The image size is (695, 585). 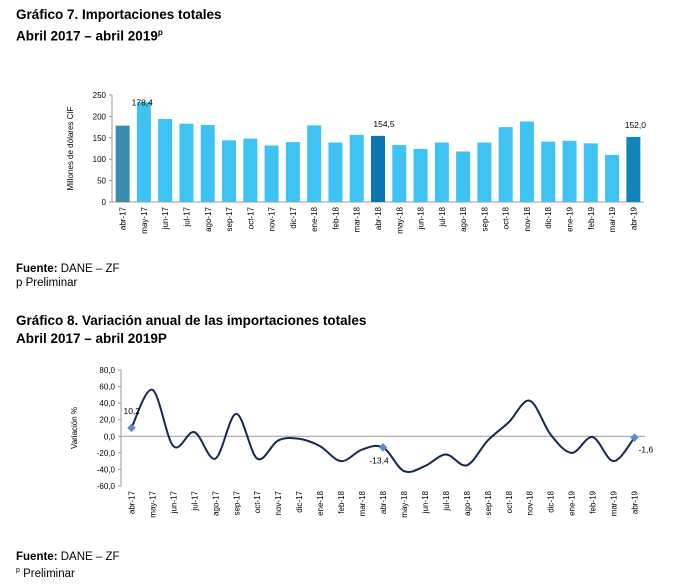 What do you see at coordinates (591, 217) in the screenshot?
I see `x-tick-label: feb-19` at bounding box center [591, 217].